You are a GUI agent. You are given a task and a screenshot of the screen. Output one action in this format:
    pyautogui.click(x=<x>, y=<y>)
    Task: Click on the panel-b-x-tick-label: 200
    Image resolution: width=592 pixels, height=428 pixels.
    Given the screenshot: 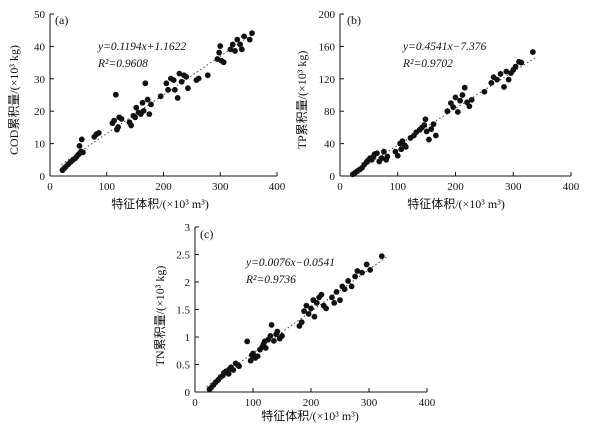 What is the action you would take?
    pyautogui.click(x=455, y=187)
    